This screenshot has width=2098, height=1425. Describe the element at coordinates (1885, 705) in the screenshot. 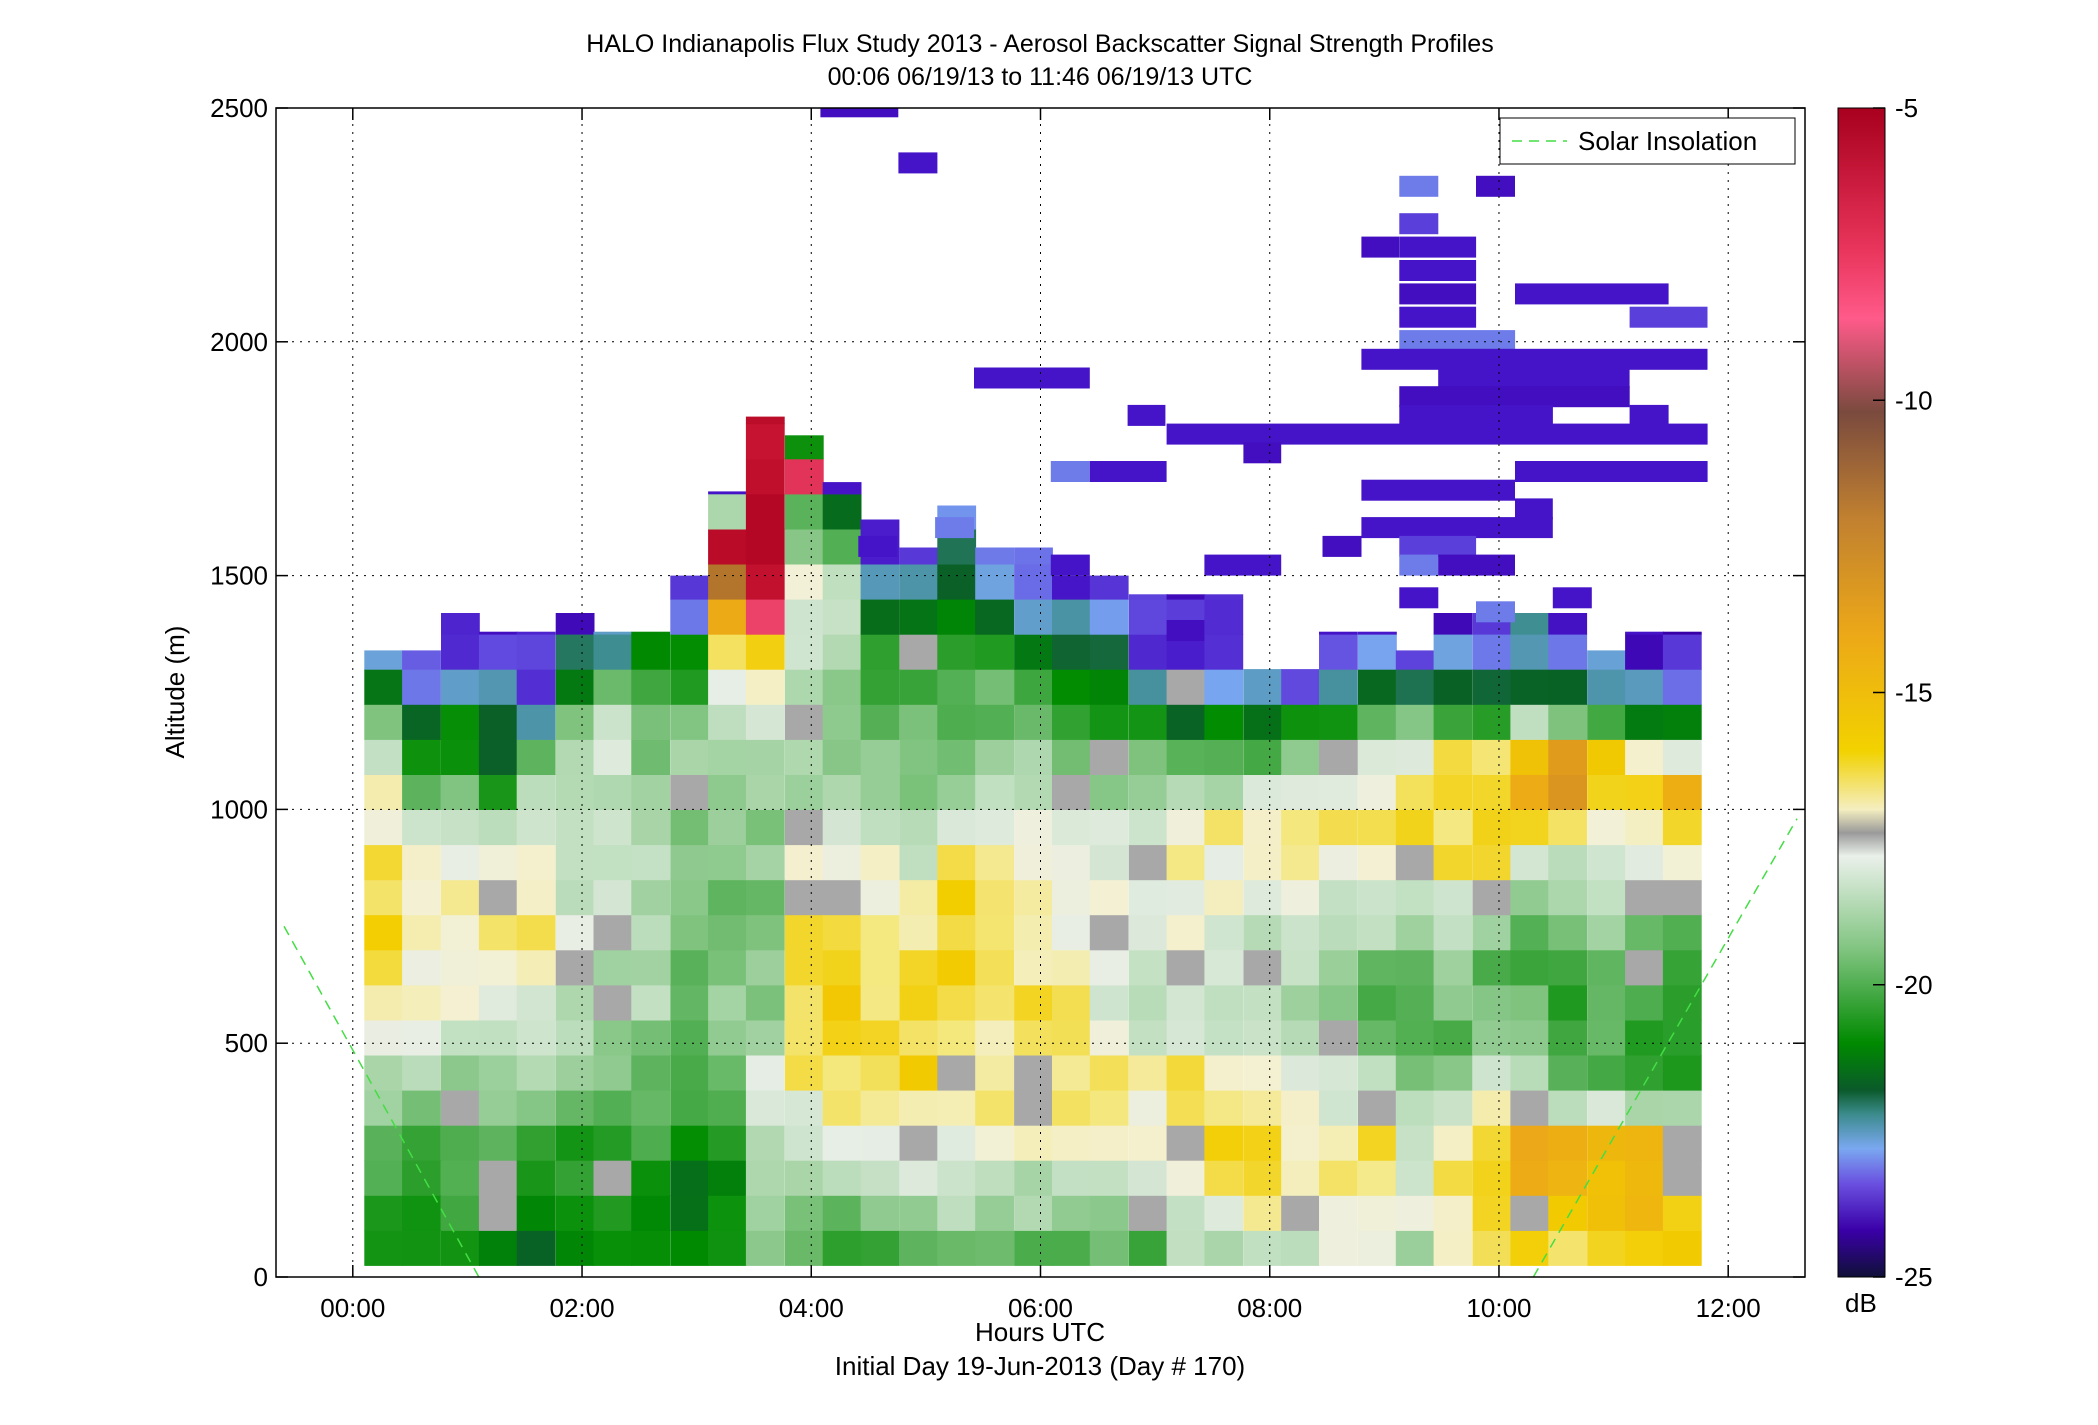

I see `colorbar: -5 -10 -15 -20 -25 dB` at that location.